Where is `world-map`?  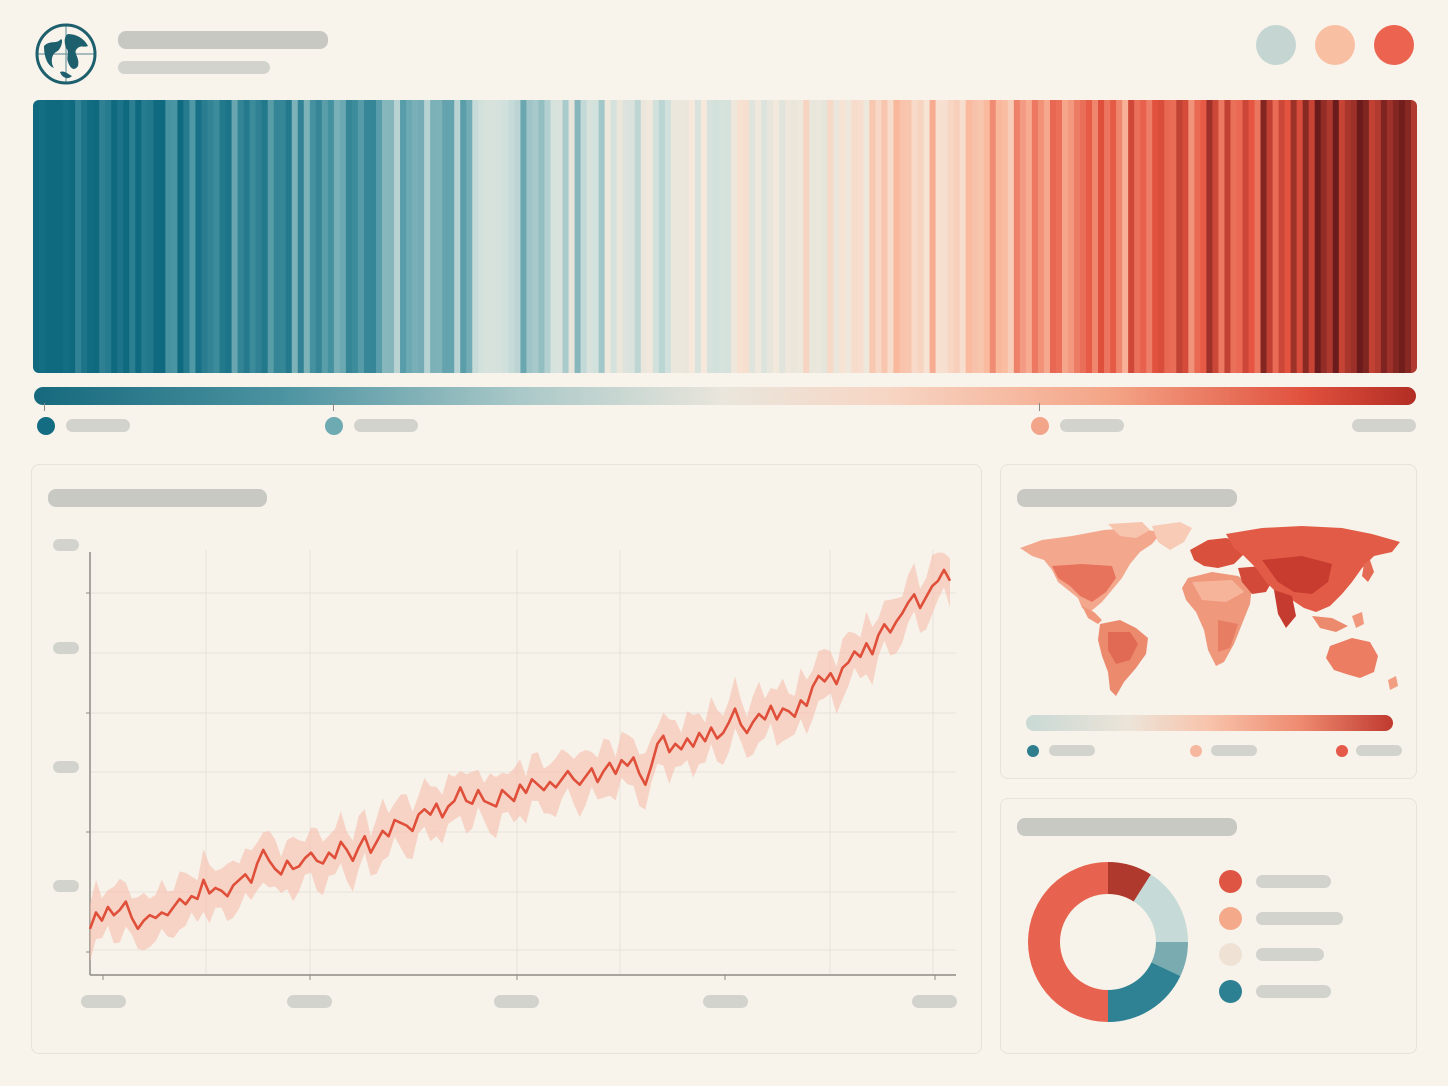
world-map is located at coordinates (1209, 610).